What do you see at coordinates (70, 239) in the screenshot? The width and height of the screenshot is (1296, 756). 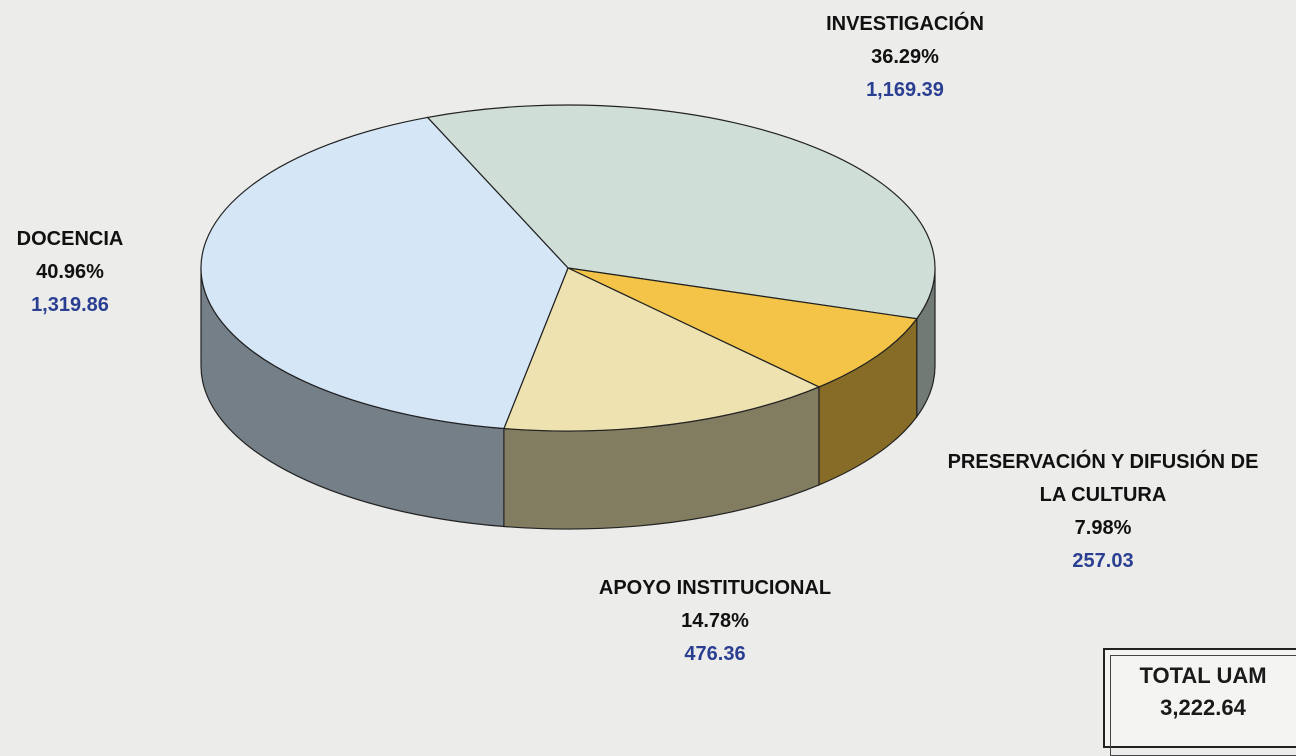 I see `category: DOCENCIA` at bounding box center [70, 239].